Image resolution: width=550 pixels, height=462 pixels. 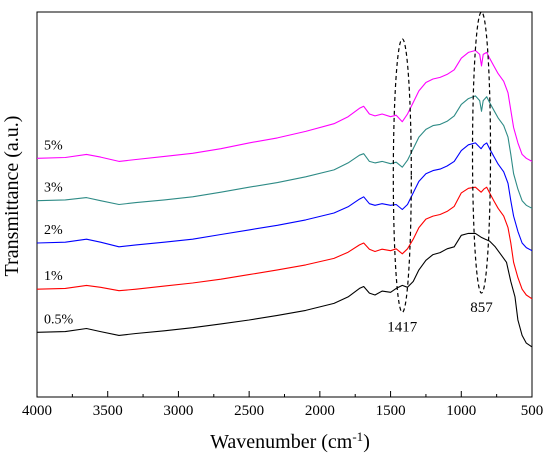 I want to click on series-labels: 0.5% 1% 2% 3% 5%, so click(x=59, y=232).